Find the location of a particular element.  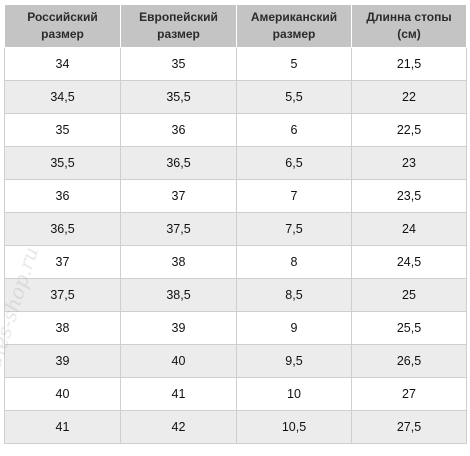

cell-foot-length: 24 is located at coordinates (409, 229).